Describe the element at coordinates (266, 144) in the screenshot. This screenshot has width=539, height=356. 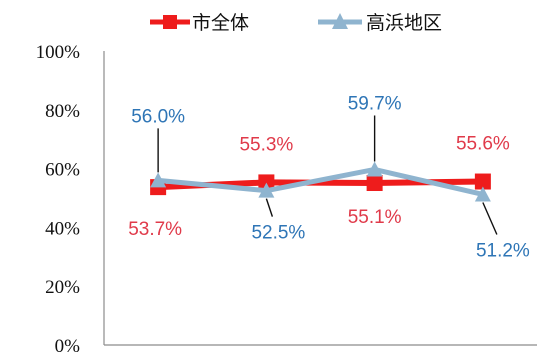
I see `data-label: 55.3%` at that location.